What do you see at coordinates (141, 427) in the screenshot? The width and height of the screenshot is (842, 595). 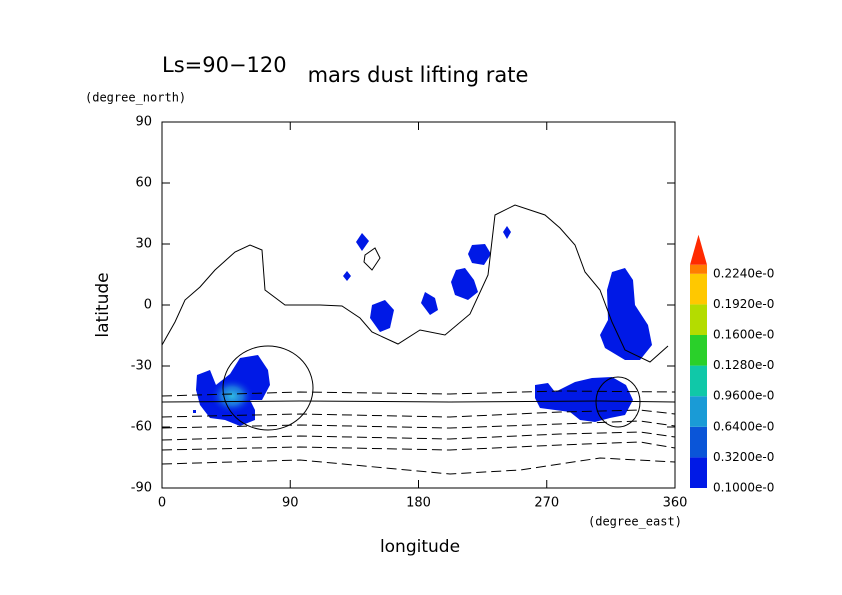 I see `y-tick-label: -60` at bounding box center [141, 427].